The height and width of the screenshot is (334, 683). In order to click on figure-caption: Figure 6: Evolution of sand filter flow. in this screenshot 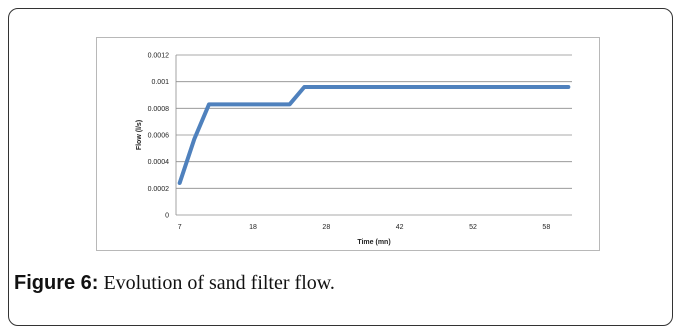, I will do `click(174, 283)`.